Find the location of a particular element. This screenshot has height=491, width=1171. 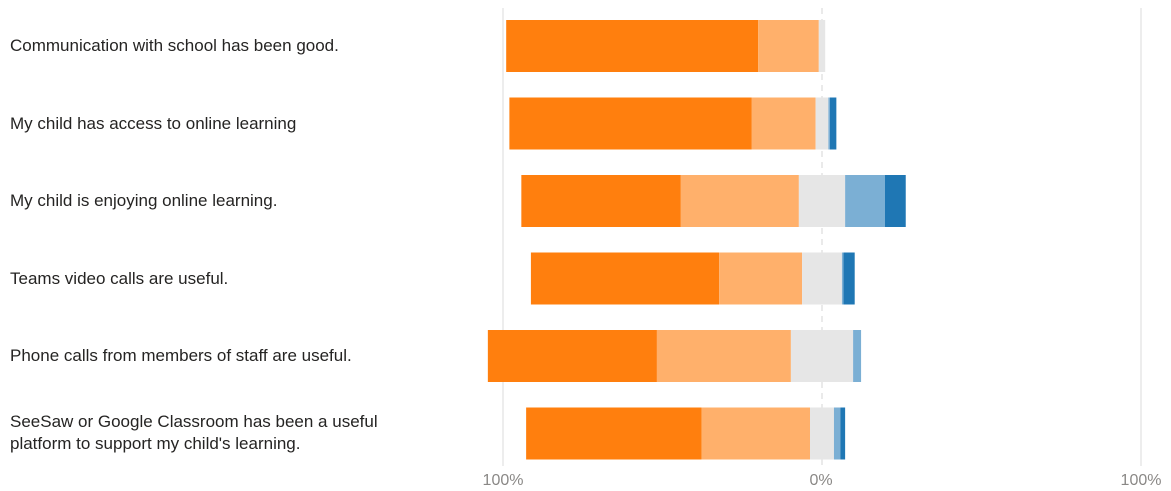

bar-segment-row2-series5 is located at coordinates (833, 123).